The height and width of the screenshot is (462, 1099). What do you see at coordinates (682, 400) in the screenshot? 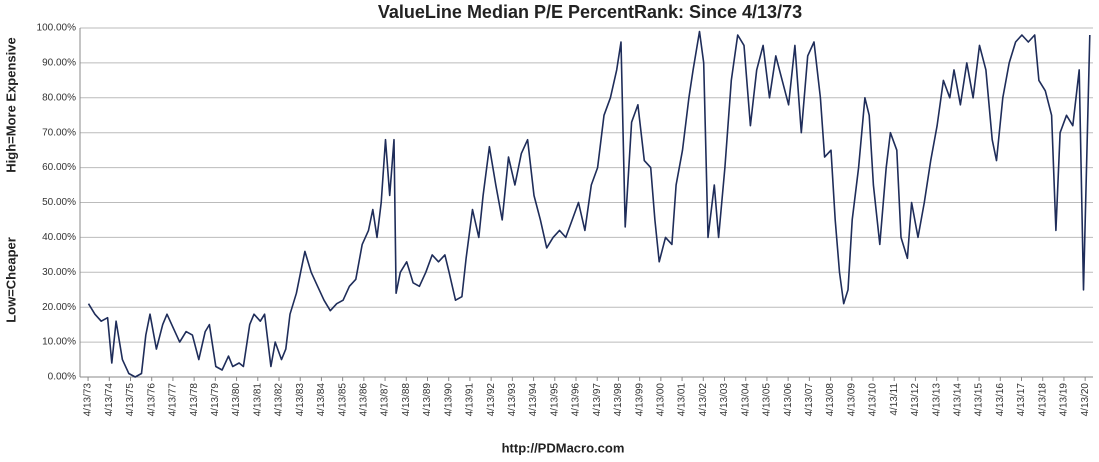
I see `x-tick-label: 4/13/01` at bounding box center [682, 400].